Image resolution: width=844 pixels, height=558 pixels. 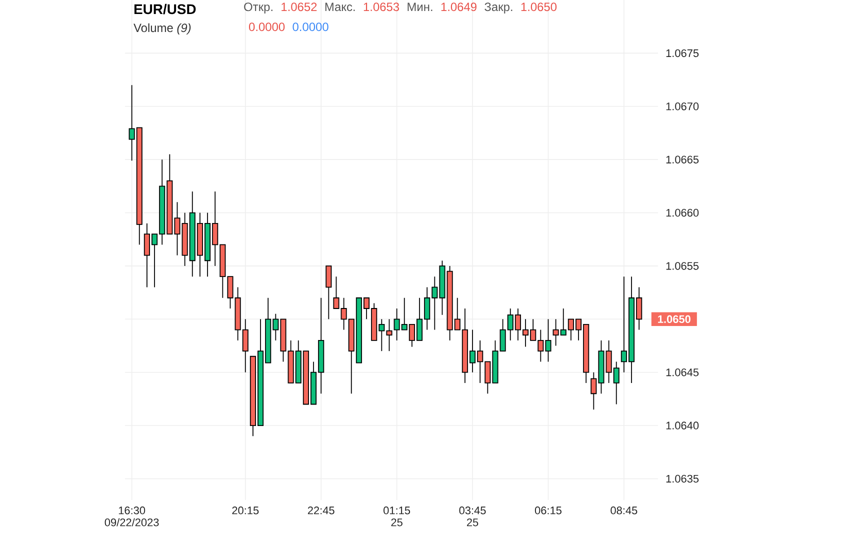 What do you see at coordinates (498, 8) in the screenshot?
I see `annotation: Закр.` at bounding box center [498, 8].